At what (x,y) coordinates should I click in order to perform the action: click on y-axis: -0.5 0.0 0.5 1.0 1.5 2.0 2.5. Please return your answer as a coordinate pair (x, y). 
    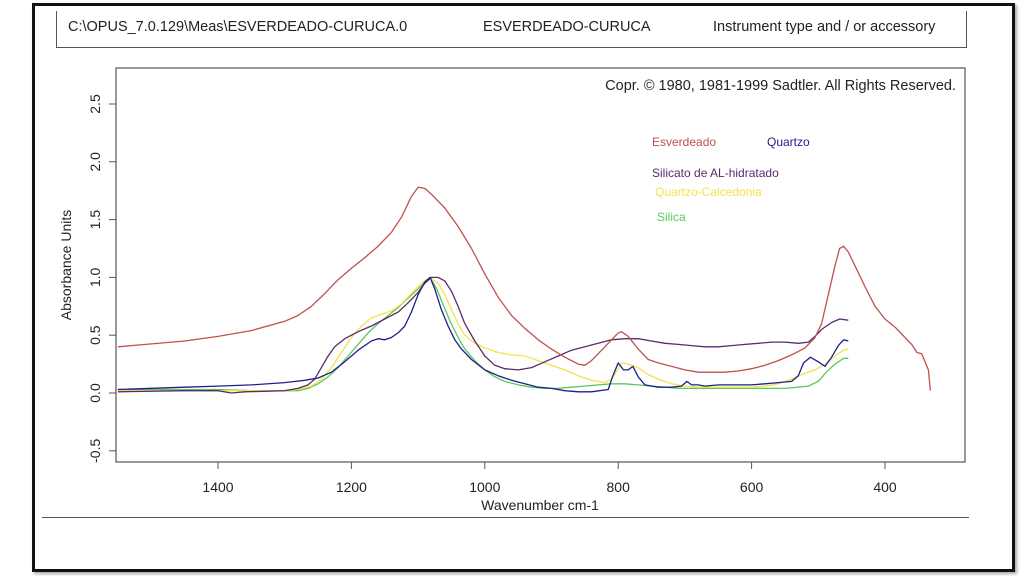
    Looking at the image, I should click on (101, 278).